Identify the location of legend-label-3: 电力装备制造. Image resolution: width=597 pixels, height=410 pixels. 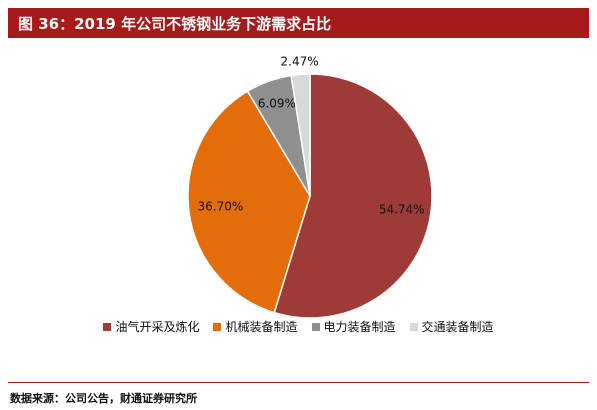
(359, 327).